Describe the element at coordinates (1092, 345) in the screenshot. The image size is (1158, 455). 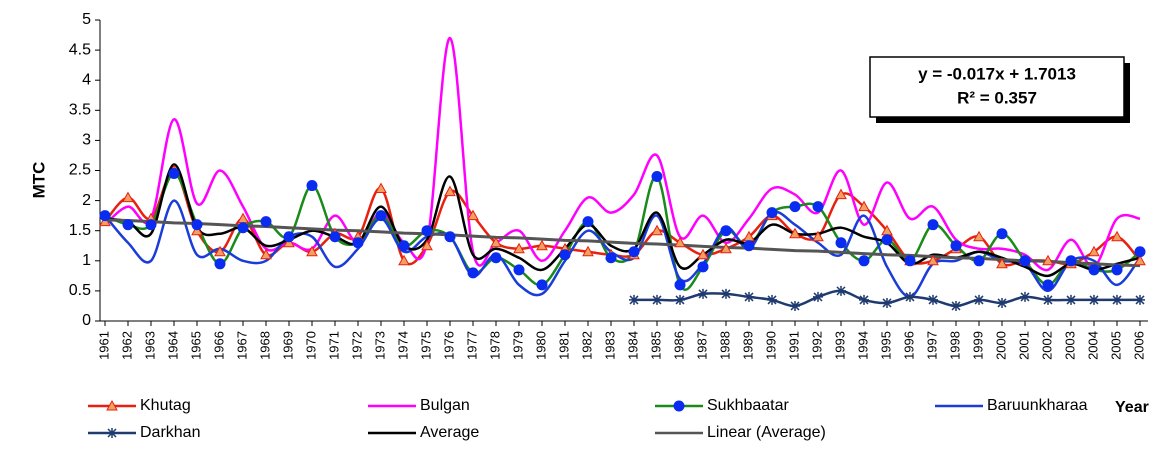
I see `x-tick-label: 2004` at that location.